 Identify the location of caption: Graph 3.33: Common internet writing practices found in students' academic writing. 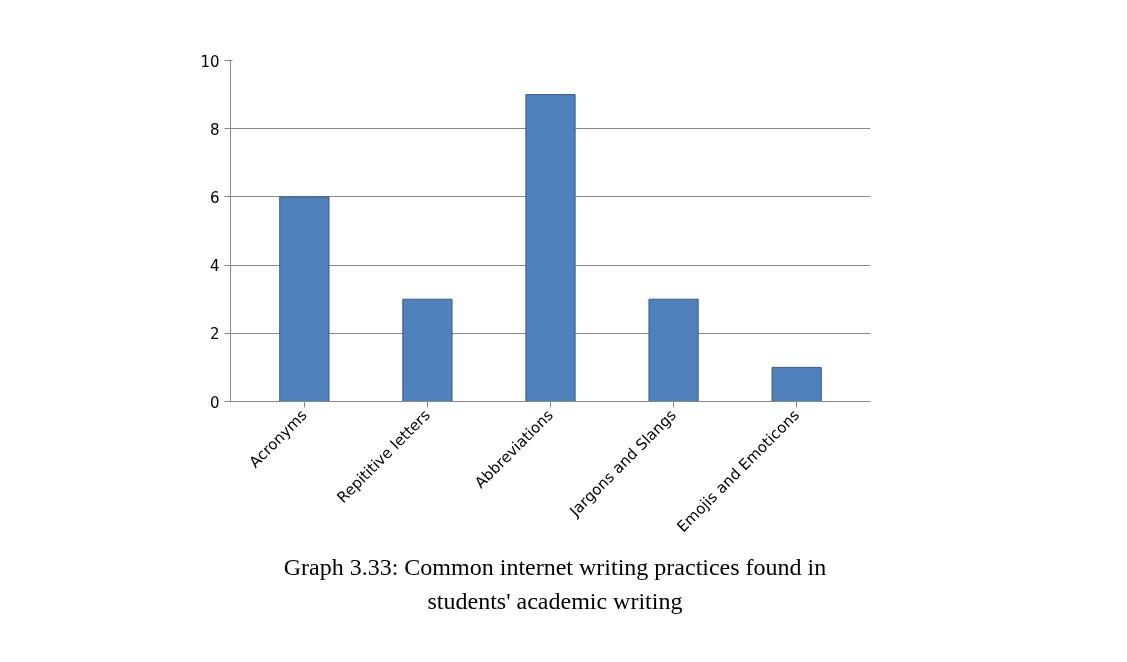
(555, 585).